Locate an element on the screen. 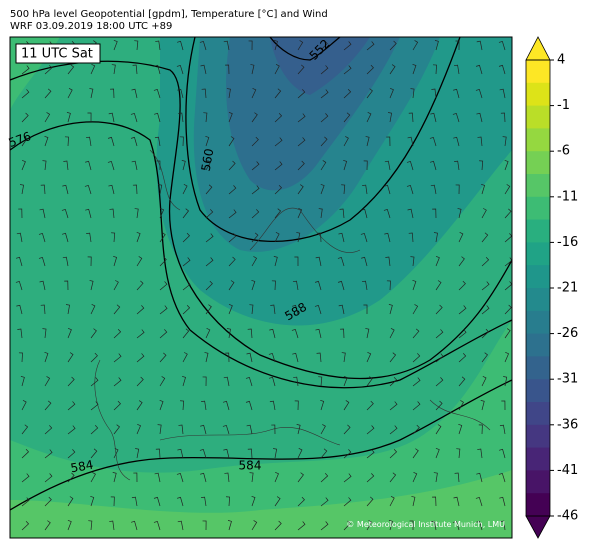  contour-label: 584 is located at coordinates (81, 467).